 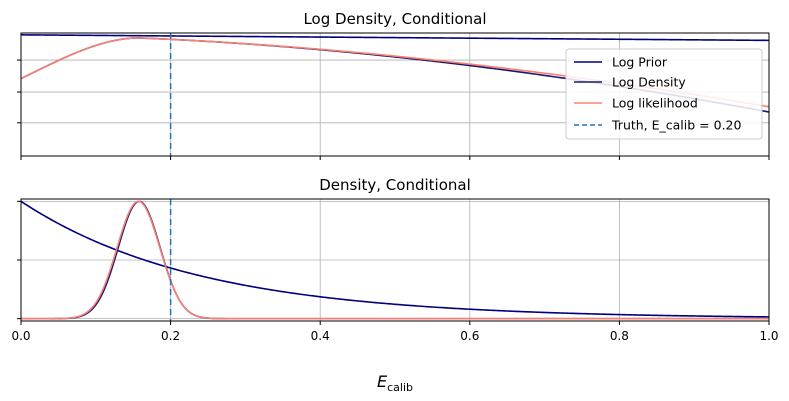 I want to click on x-axis-label-main: E, so click(x=382, y=381).